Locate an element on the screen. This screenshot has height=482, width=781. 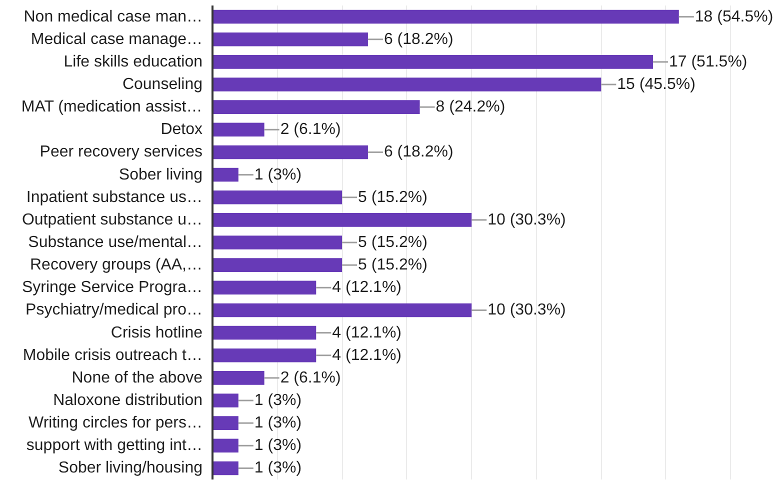
y-tick-label: Life skills education is located at coordinates (133, 61).